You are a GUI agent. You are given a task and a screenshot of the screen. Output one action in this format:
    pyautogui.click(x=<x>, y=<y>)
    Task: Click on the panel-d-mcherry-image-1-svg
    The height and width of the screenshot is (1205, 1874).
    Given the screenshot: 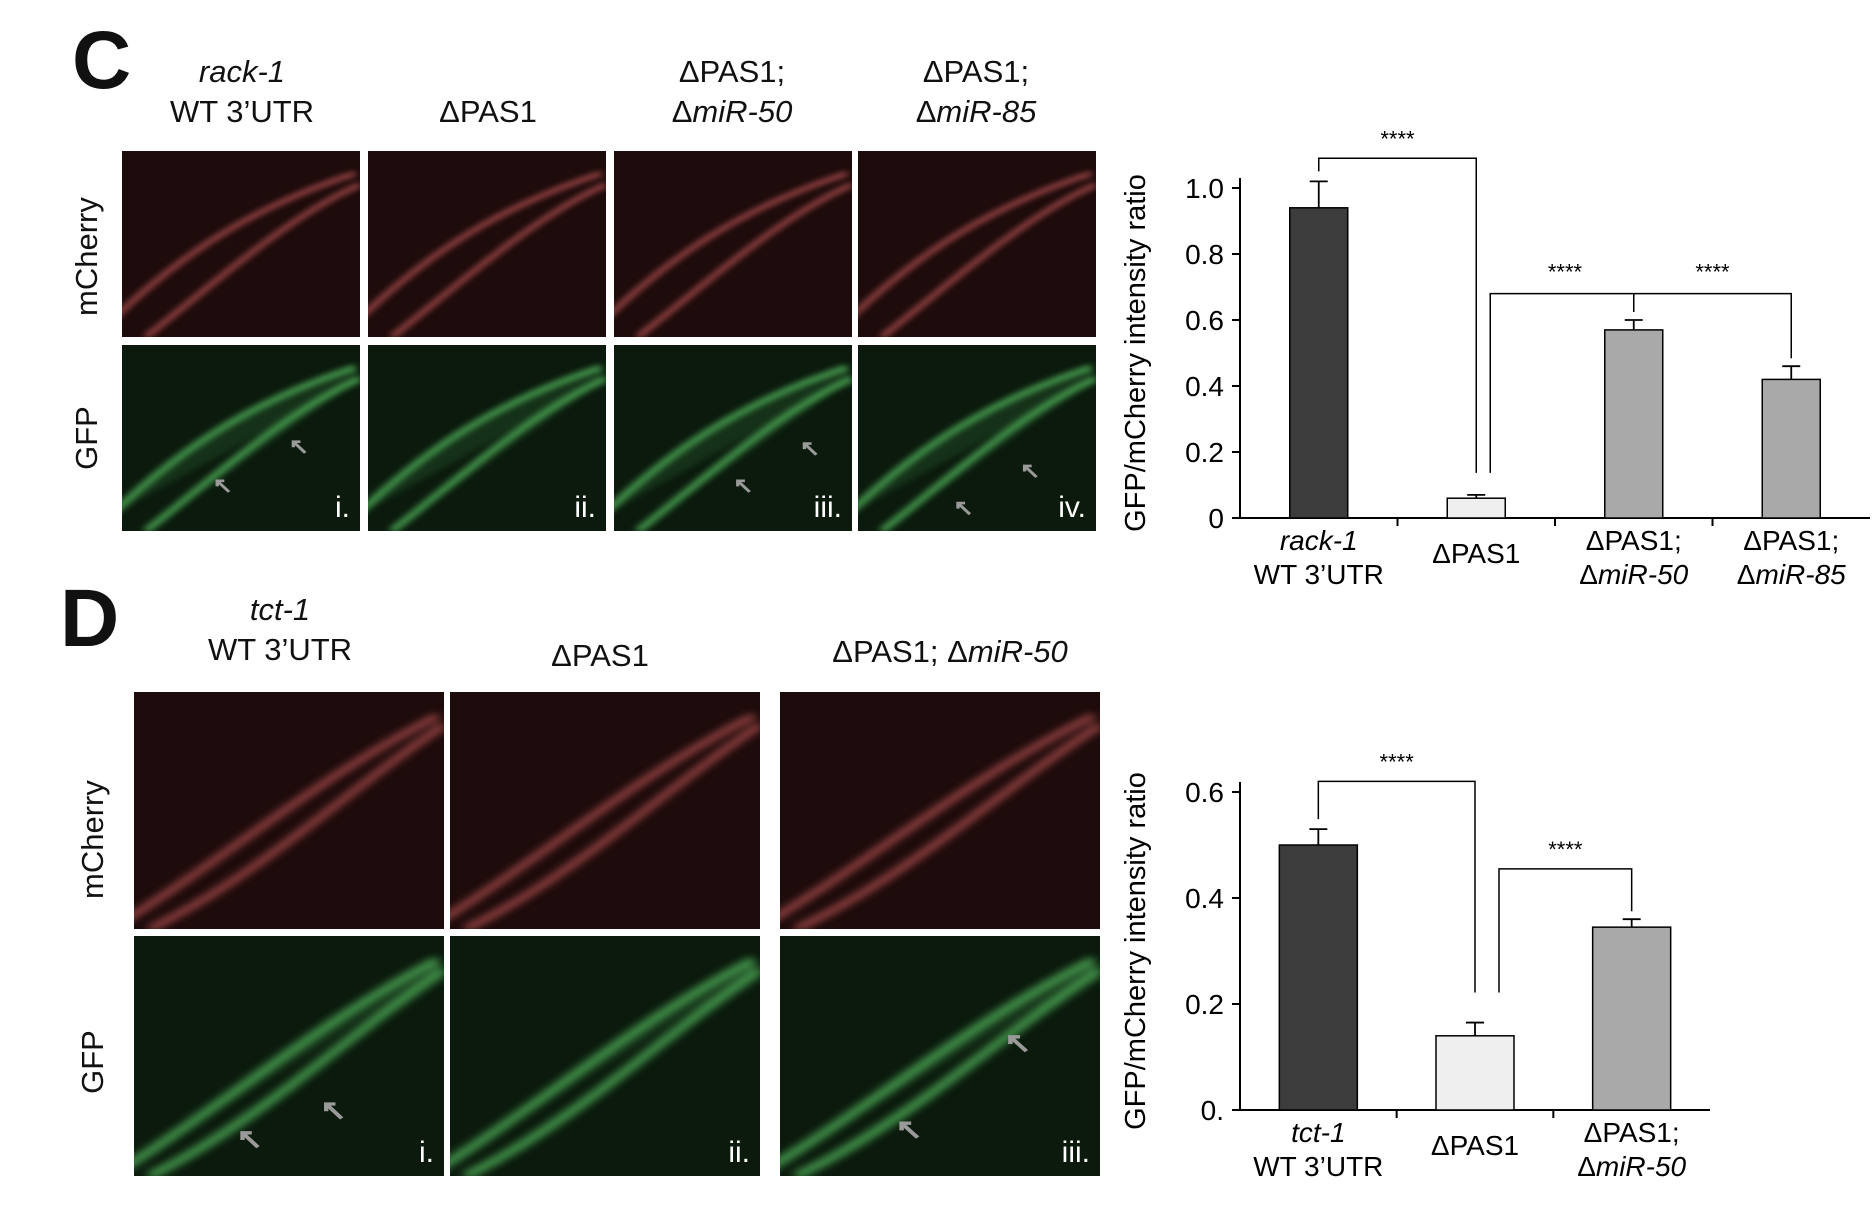 What is the action you would take?
    pyautogui.click(x=289, y=810)
    